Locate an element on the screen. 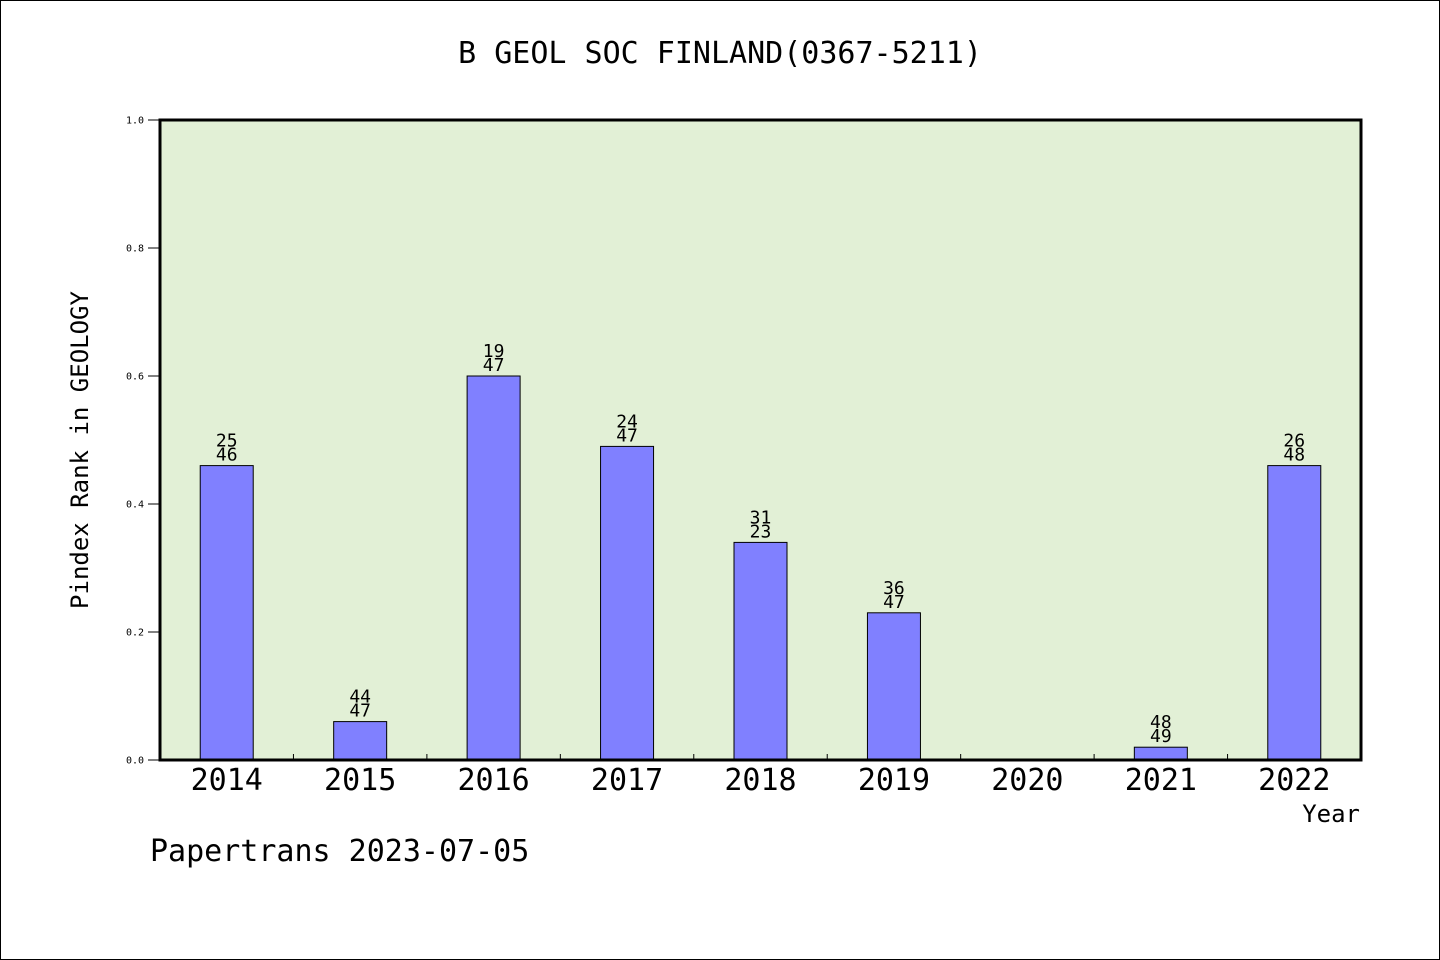 Image resolution: width=1440 pixels, height=960 pixels. x-tick-label-2022: 2022 is located at coordinates (1294, 780).